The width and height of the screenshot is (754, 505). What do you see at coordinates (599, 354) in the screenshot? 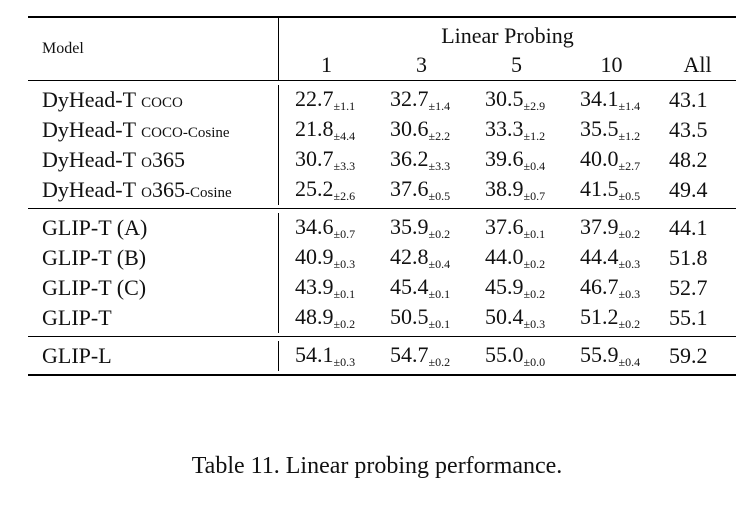
I see `cell-value: 55.9` at bounding box center [599, 354].